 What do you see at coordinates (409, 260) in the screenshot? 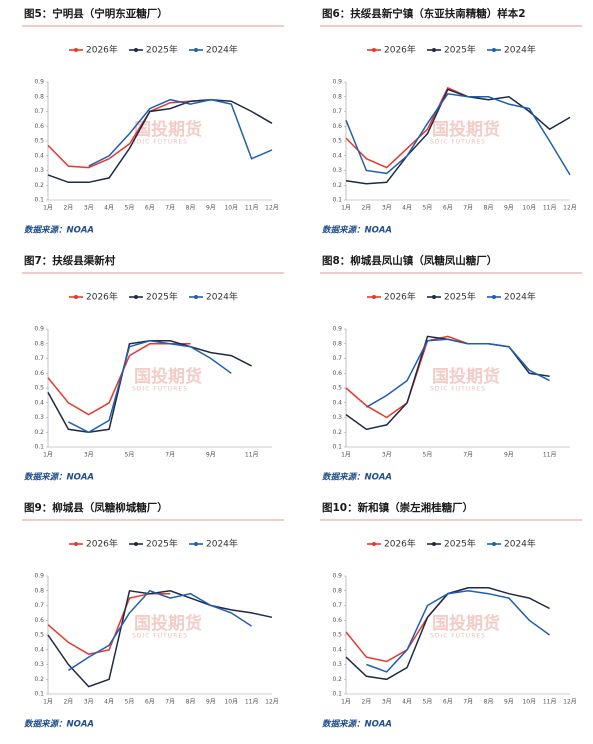
I see `chart-title: 图8：柳城县凤山镇（凤糖凤山糖厂）` at bounding box center [409, 260].